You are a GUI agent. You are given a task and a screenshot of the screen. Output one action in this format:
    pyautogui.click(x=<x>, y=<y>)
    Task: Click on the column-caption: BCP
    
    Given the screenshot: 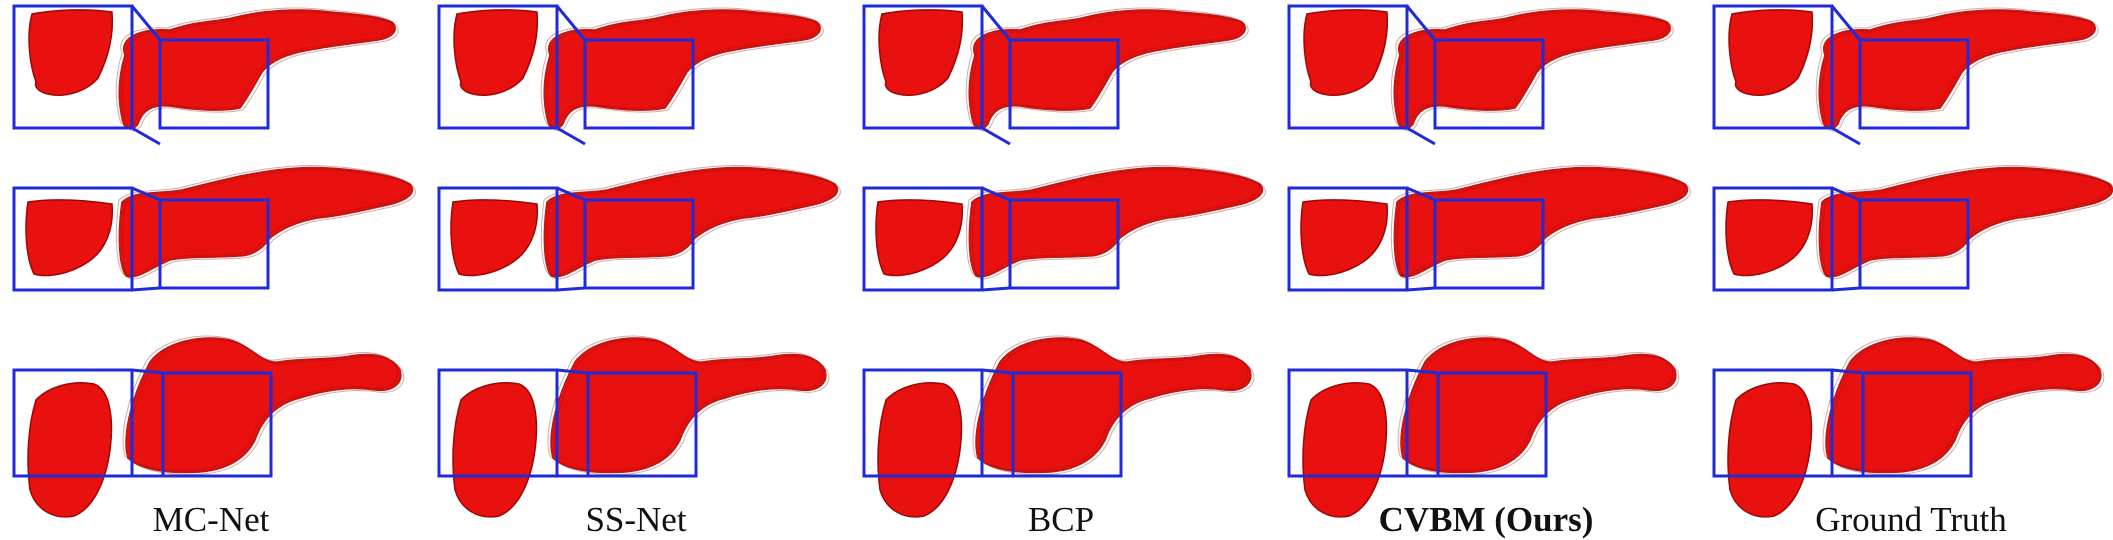 What is the action you would take?
    pyautogui.click(x=1061, y=519)
    